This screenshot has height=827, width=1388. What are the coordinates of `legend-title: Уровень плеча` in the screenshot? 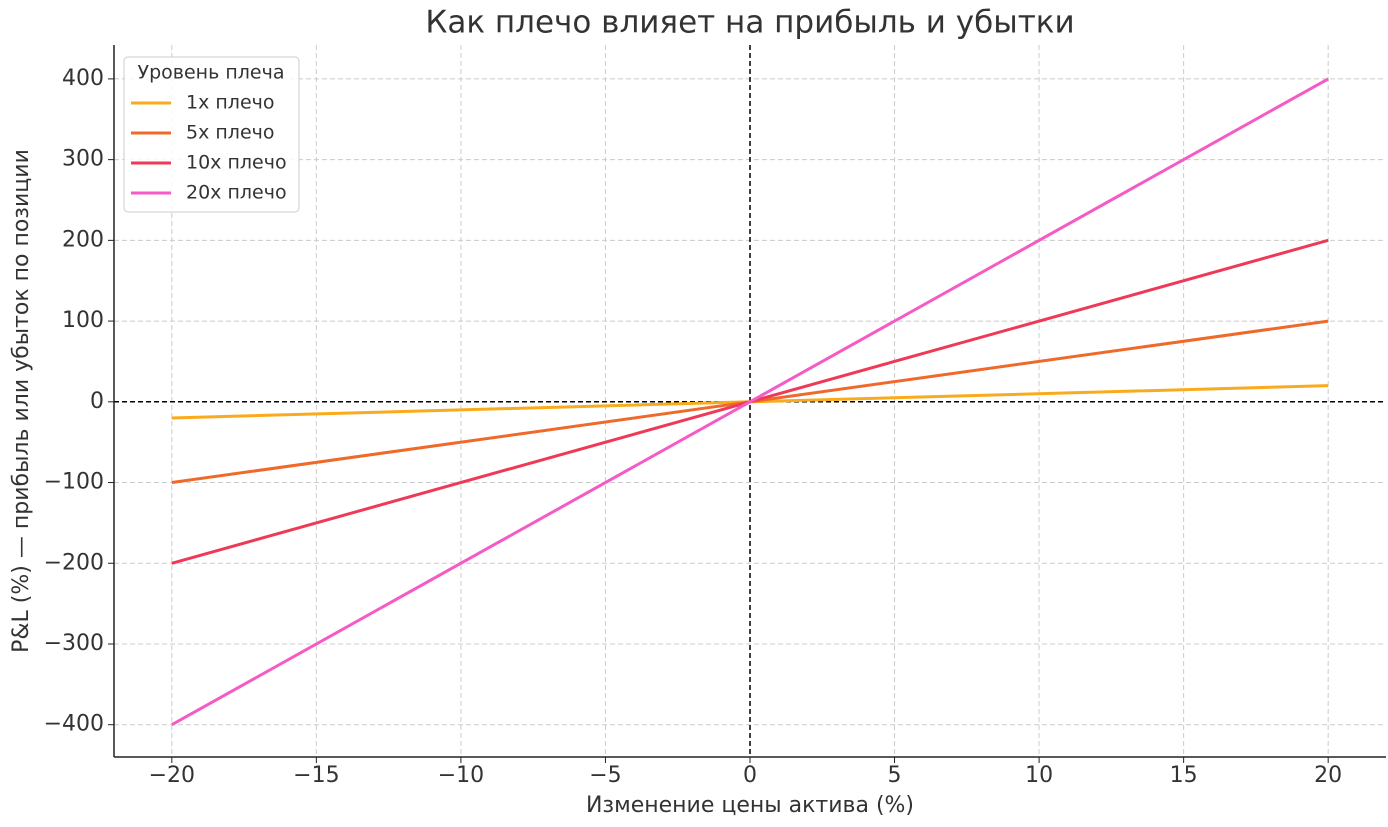 It's located at (211, 73).